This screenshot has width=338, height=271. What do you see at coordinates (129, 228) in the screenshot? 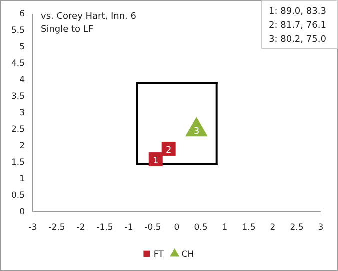
I see `x-tick-label: -1` at bounding box center [129, 228].